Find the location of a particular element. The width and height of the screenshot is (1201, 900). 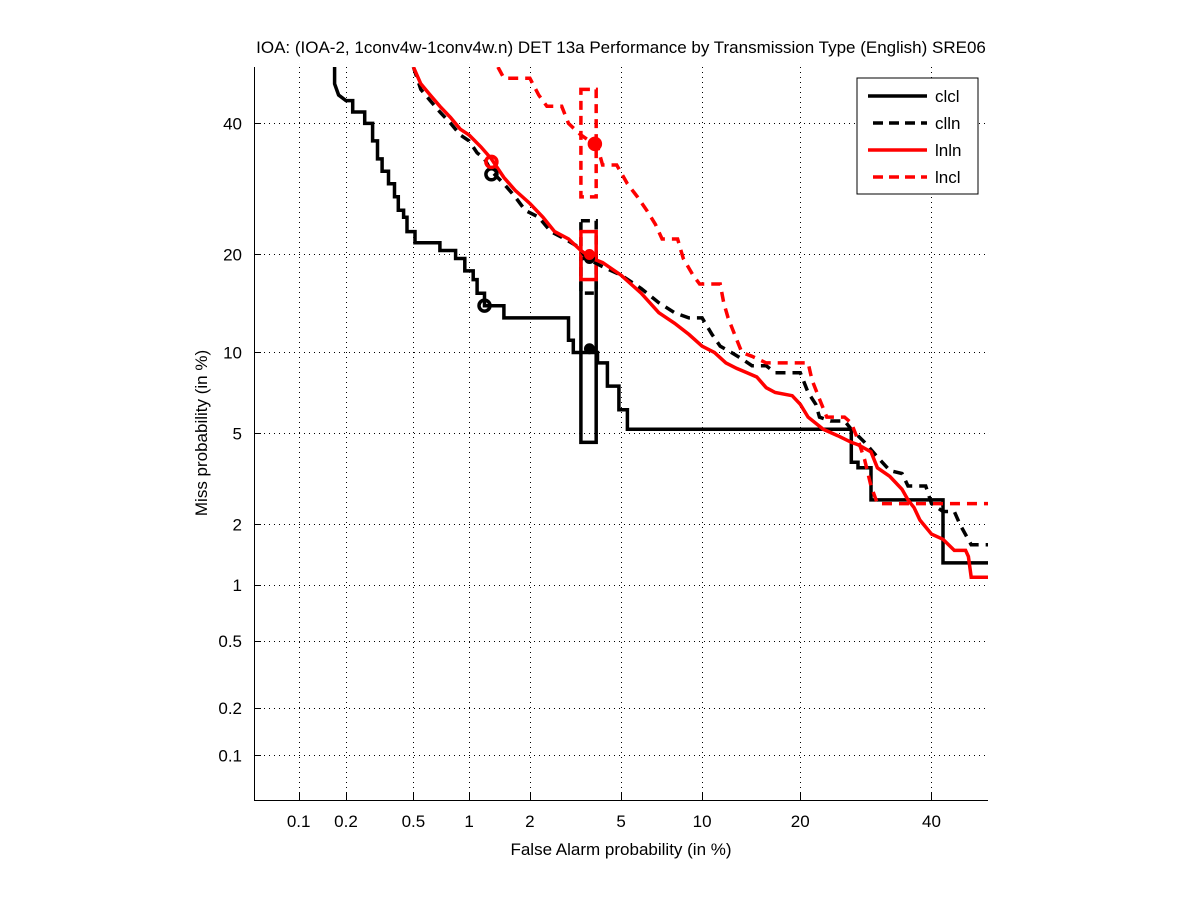

x-tick-label: 20 is located at coordinates (800, 821).